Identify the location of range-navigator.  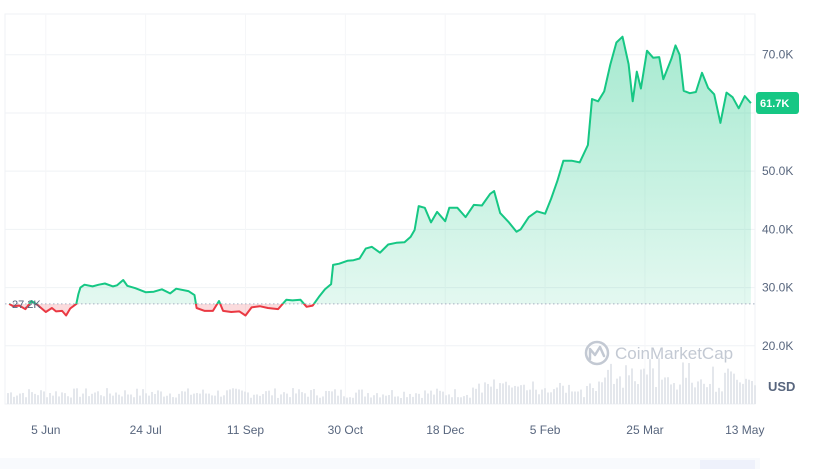
(380, 463).